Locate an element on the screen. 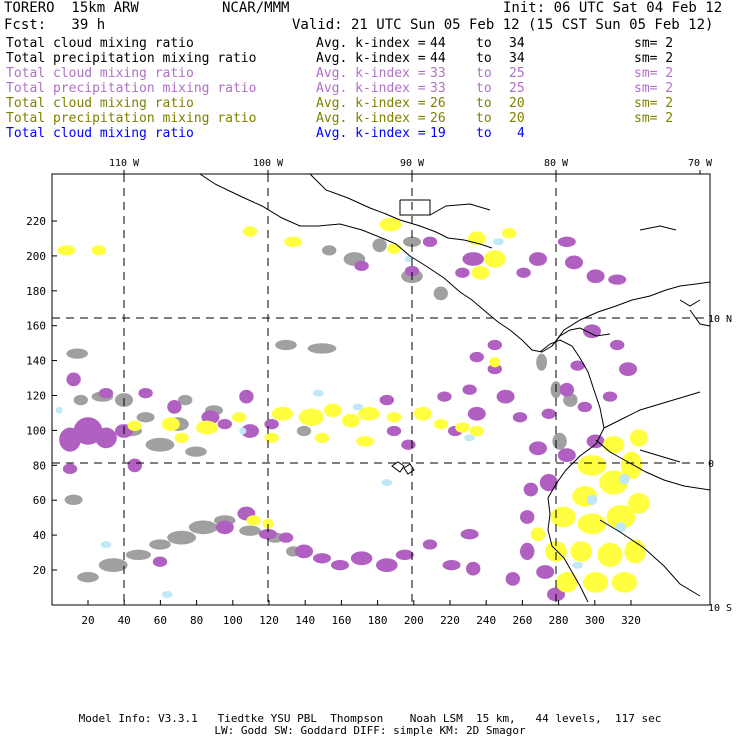 Image resolution: width=740 pixels, height=740 pixels. legend-from: 19 is located at coordinates (438, 133).